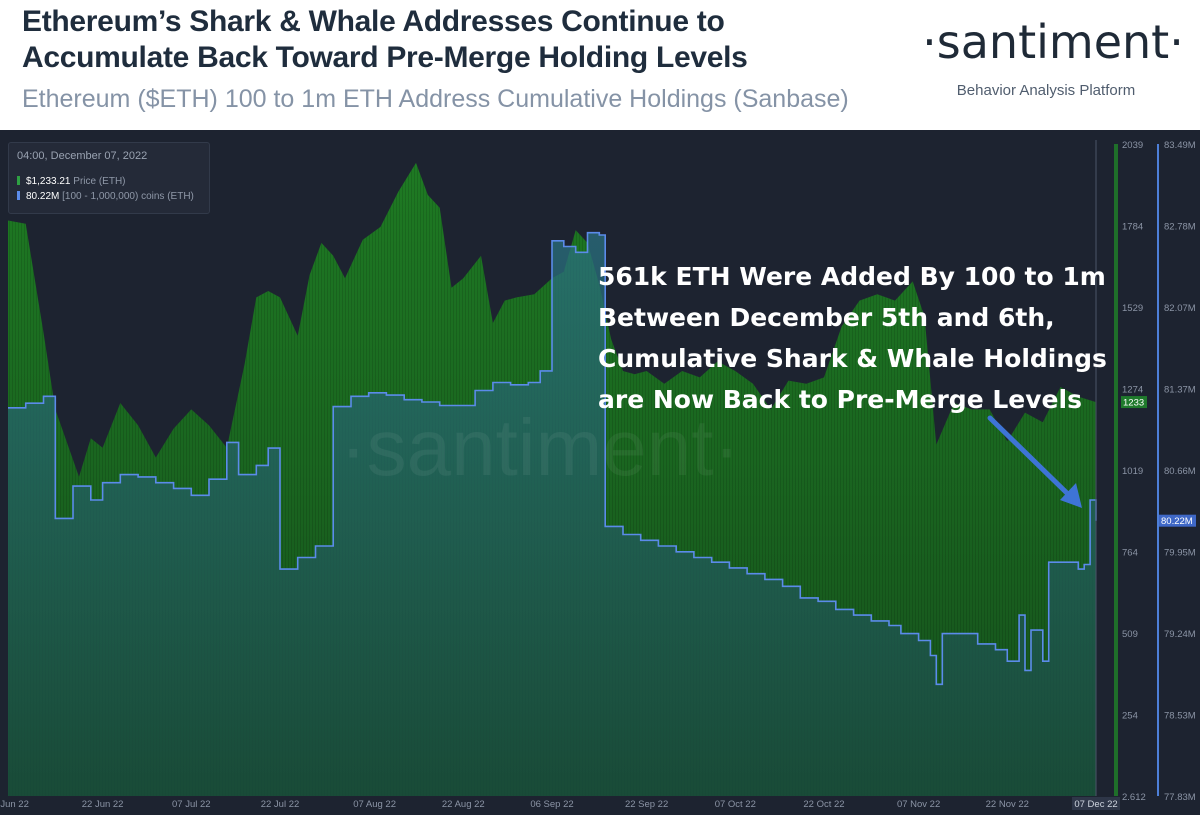  Describe the element at coordinates (1180, 390) in the screenshot. I see `holdings-tick-label: 81.37M` at that location.